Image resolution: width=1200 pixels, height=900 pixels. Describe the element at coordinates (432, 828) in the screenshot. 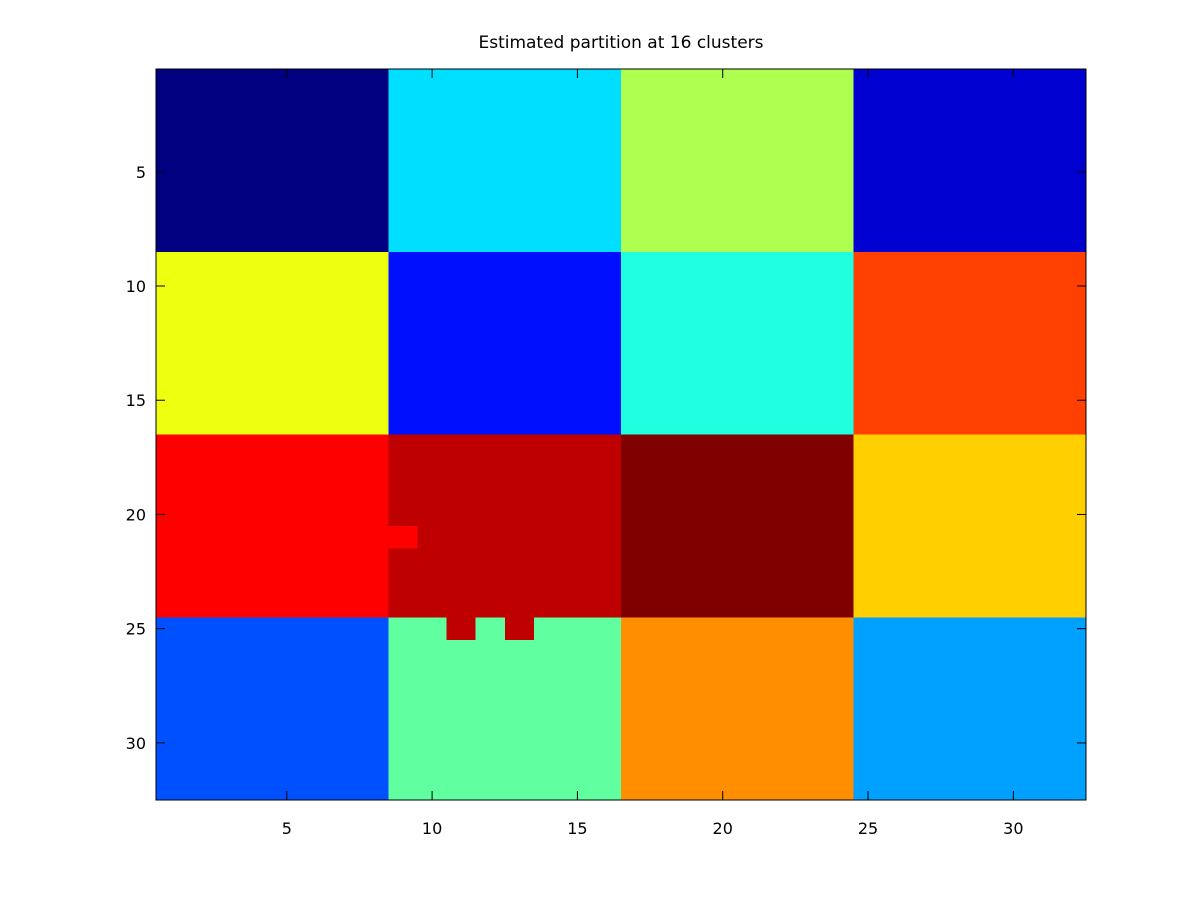

I see `x-tick-label: 10` at that location.